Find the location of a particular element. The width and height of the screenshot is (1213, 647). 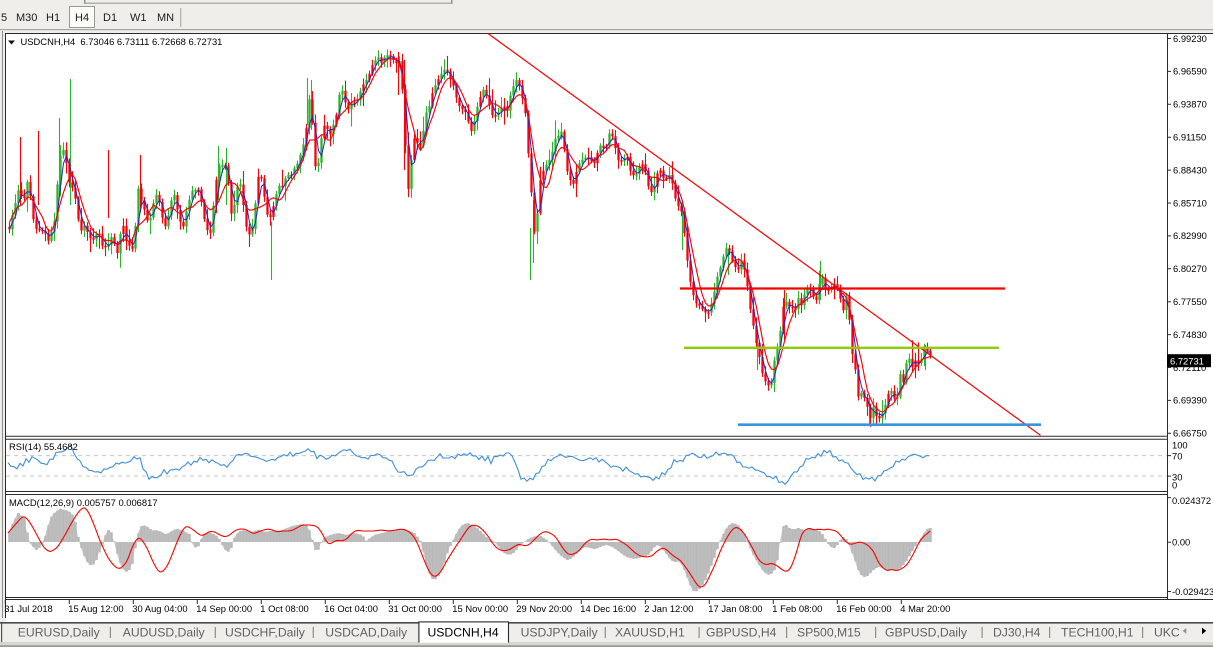

svg-text: 6.91150 is located at coordinates (1189, 137).